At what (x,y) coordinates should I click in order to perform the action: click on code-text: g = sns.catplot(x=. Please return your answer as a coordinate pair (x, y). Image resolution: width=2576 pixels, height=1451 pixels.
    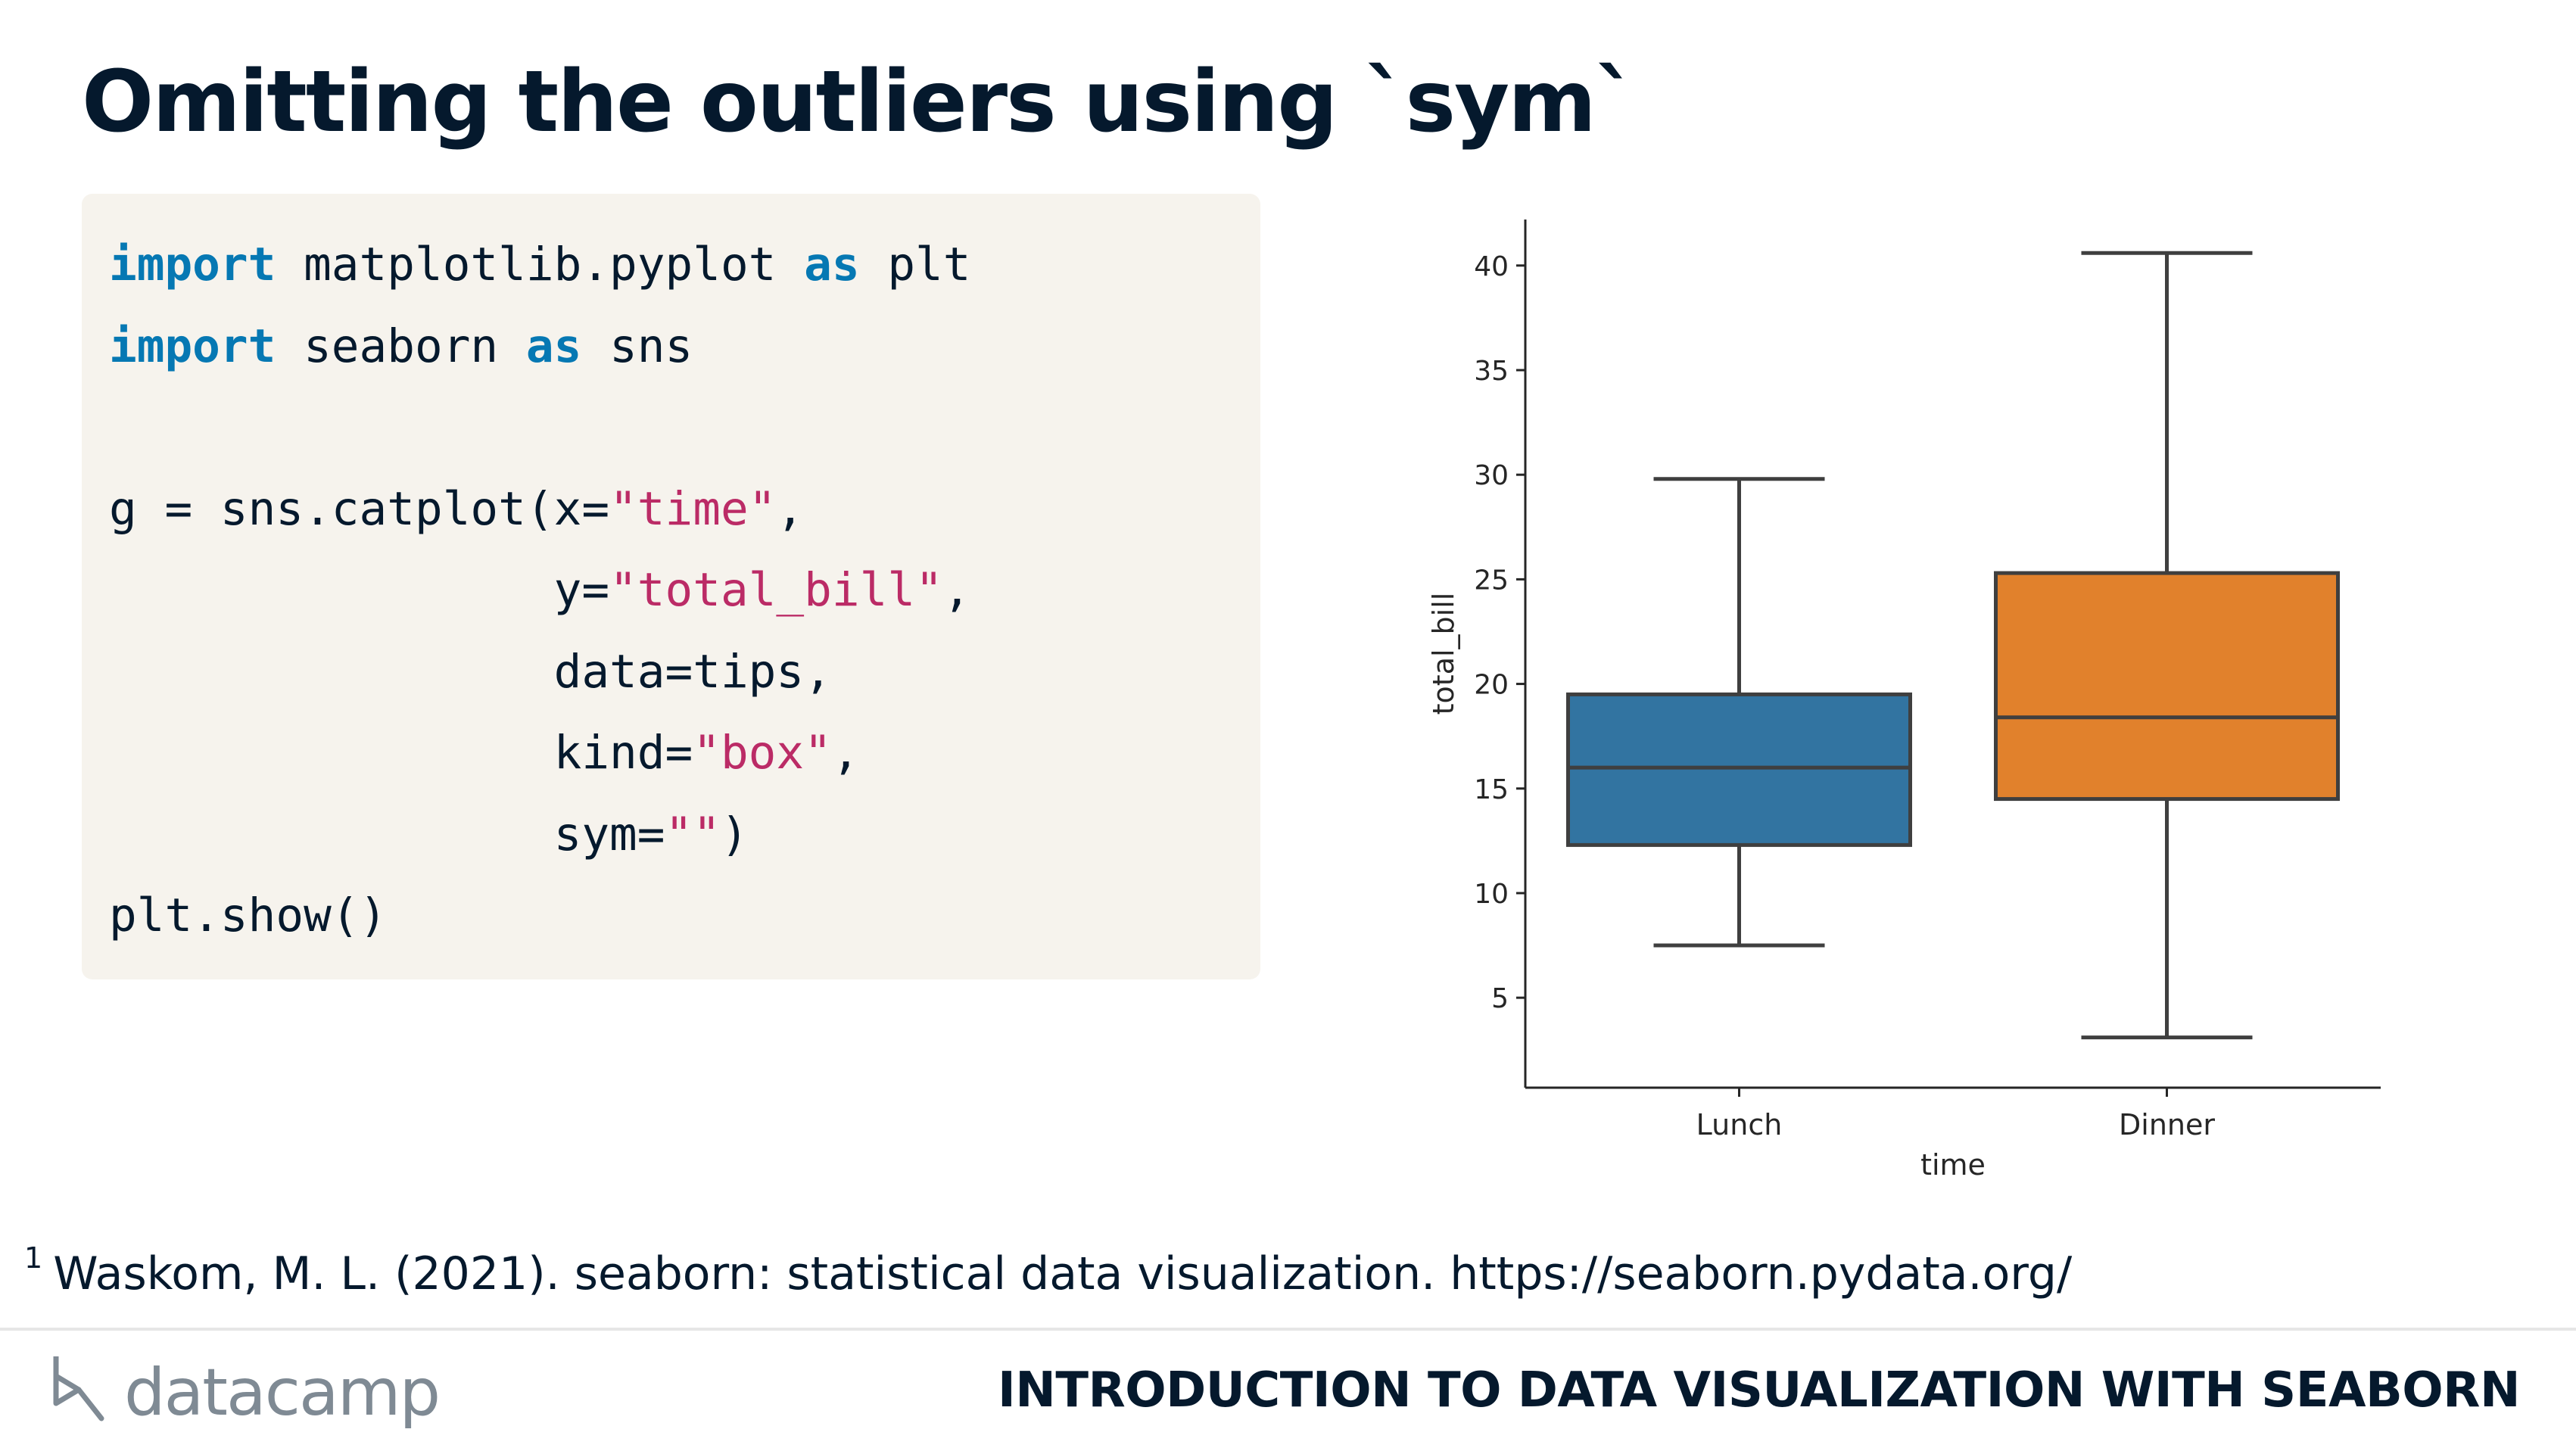
    Looking at the image, I should click on (359, 509).